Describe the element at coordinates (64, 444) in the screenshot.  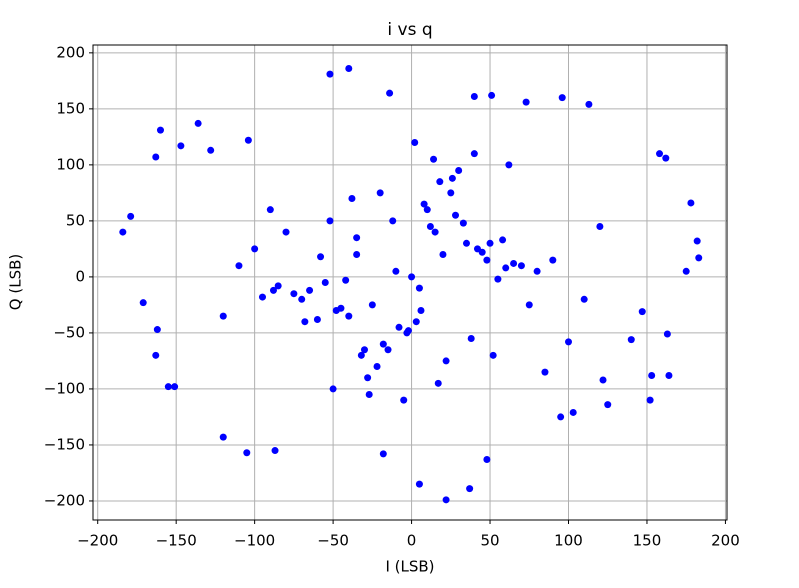
I see `y-tick-label: −150` at that location.